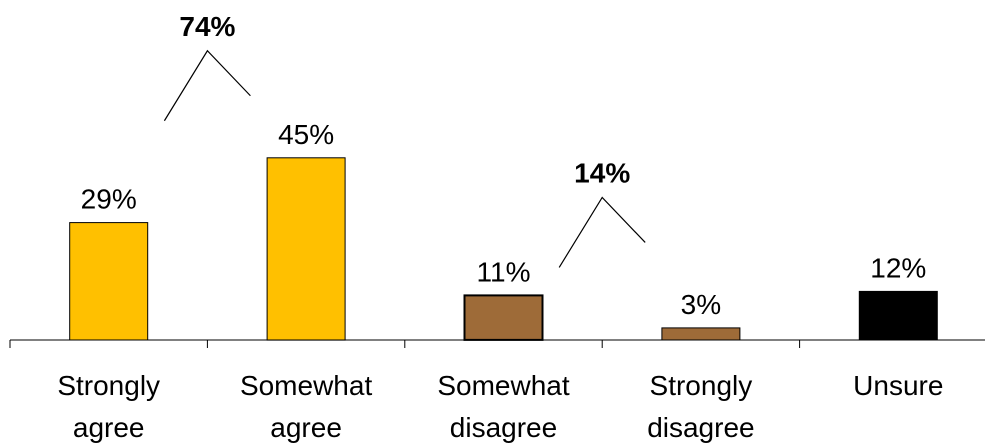  Describe the element at coordinates (109, 427) in the screenshot. I see `category-label-0-1: agree` at that location.